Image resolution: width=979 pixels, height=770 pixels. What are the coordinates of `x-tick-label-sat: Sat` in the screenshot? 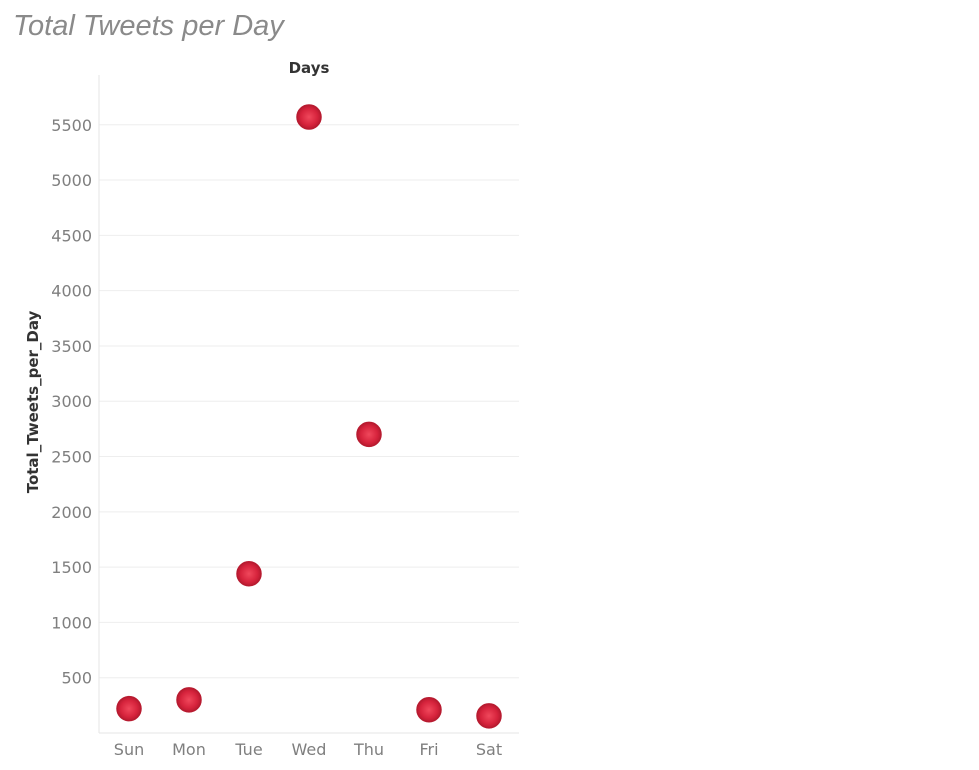 It's located at (489, 749).